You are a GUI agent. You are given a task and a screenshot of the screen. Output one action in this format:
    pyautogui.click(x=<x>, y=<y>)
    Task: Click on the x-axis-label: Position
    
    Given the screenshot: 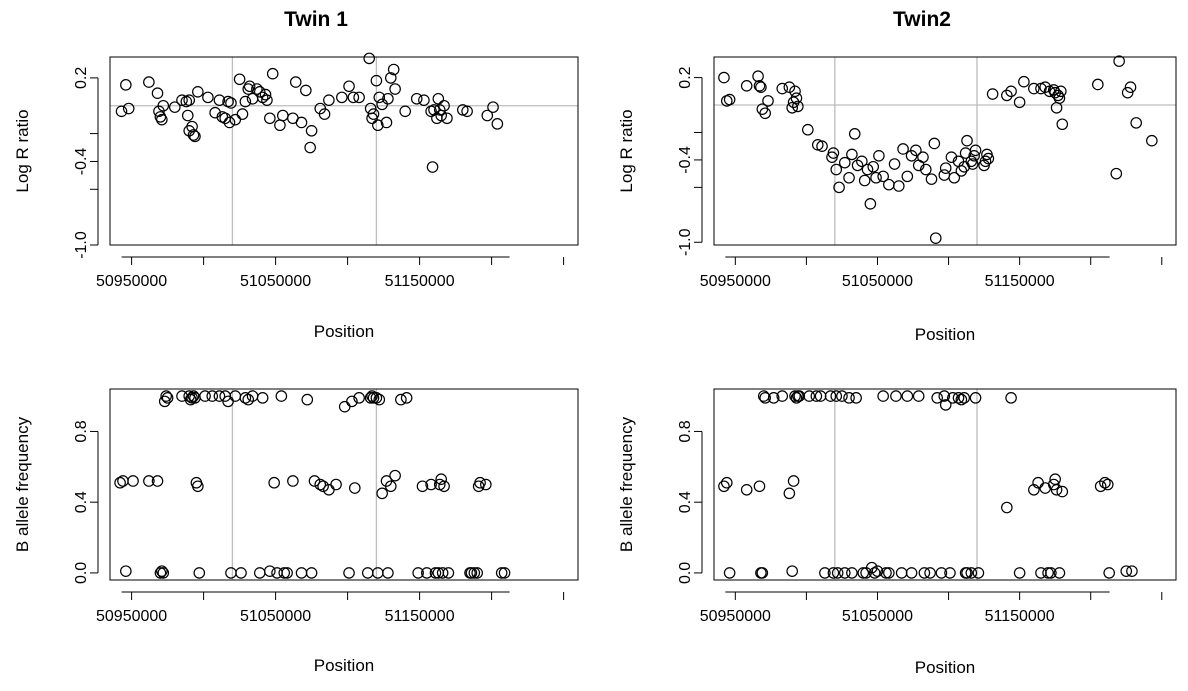 What is the action you would take?
    pyautogui.click(x=344, y=331)
    